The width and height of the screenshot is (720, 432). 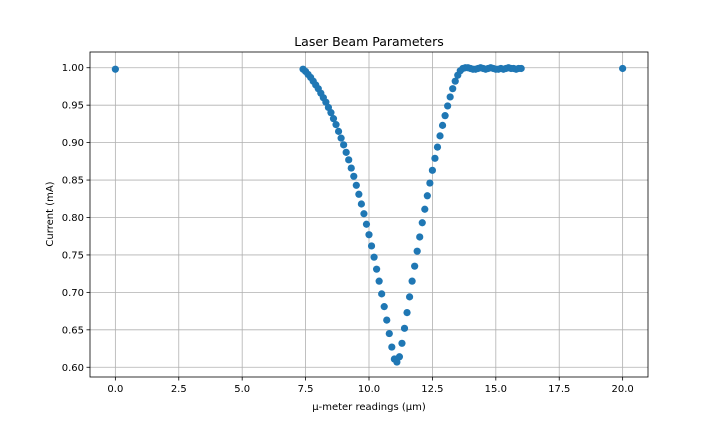 I want to click on y-axis-label: Current (mA), so click(x=50, y=213).